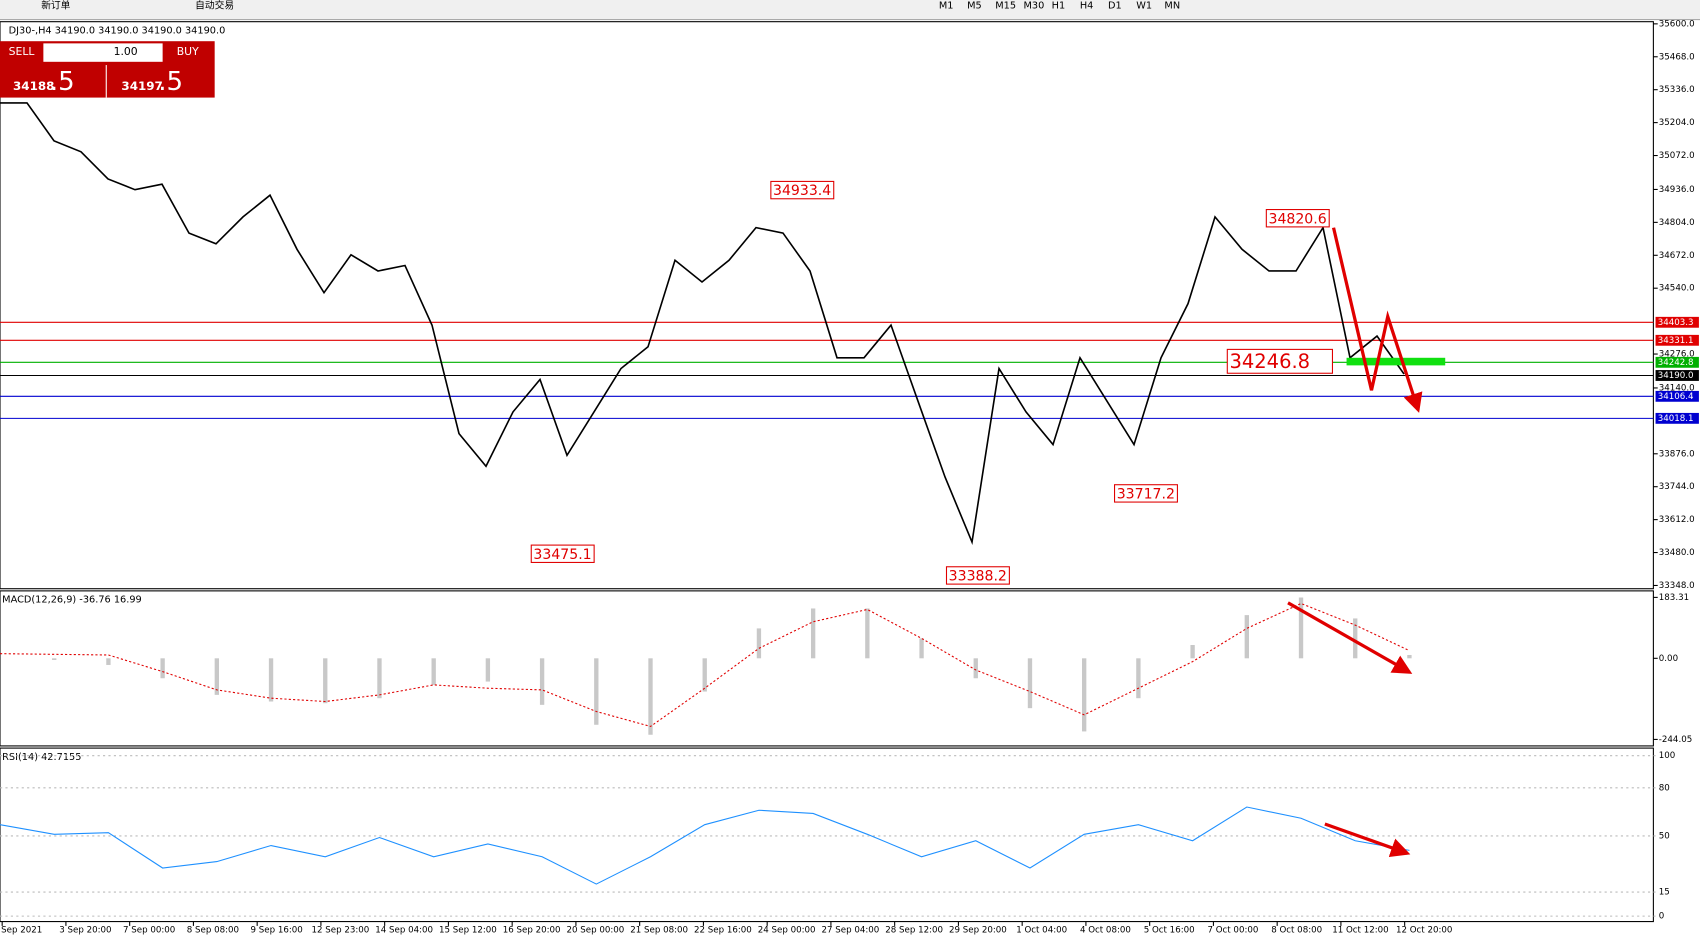  Describe the element at coordinates (1367, 840) in the screenshot. I see `rsi-arrow` at that location.